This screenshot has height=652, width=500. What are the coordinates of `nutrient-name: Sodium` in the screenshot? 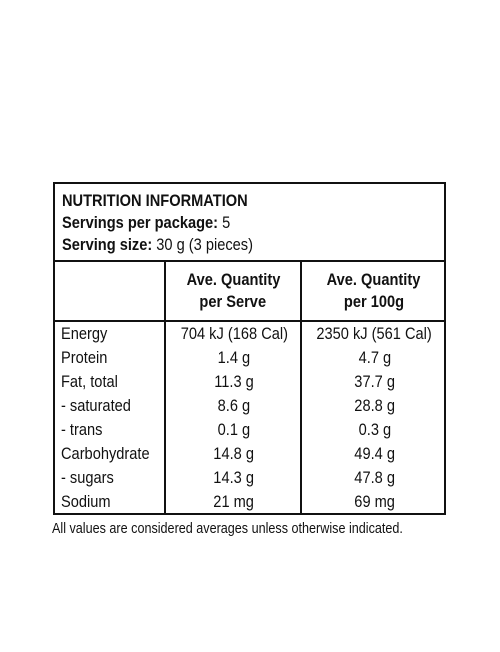 It's located at (86, 501).